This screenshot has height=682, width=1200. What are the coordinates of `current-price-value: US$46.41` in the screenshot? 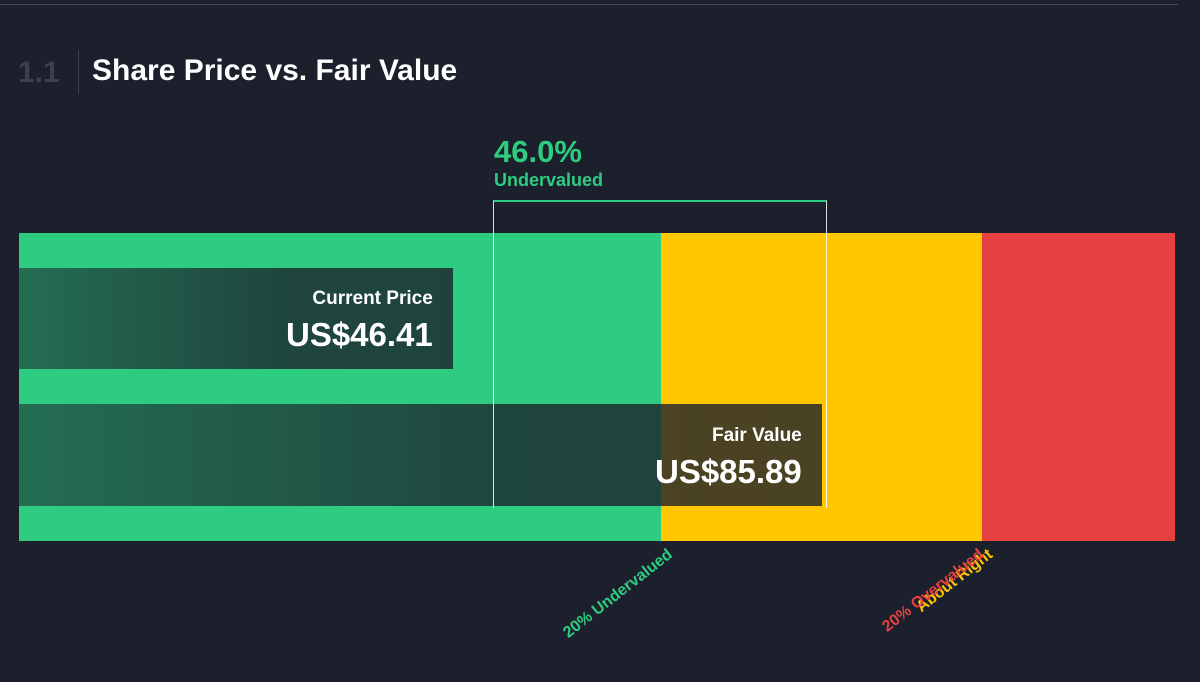 It's located at (359, 334).